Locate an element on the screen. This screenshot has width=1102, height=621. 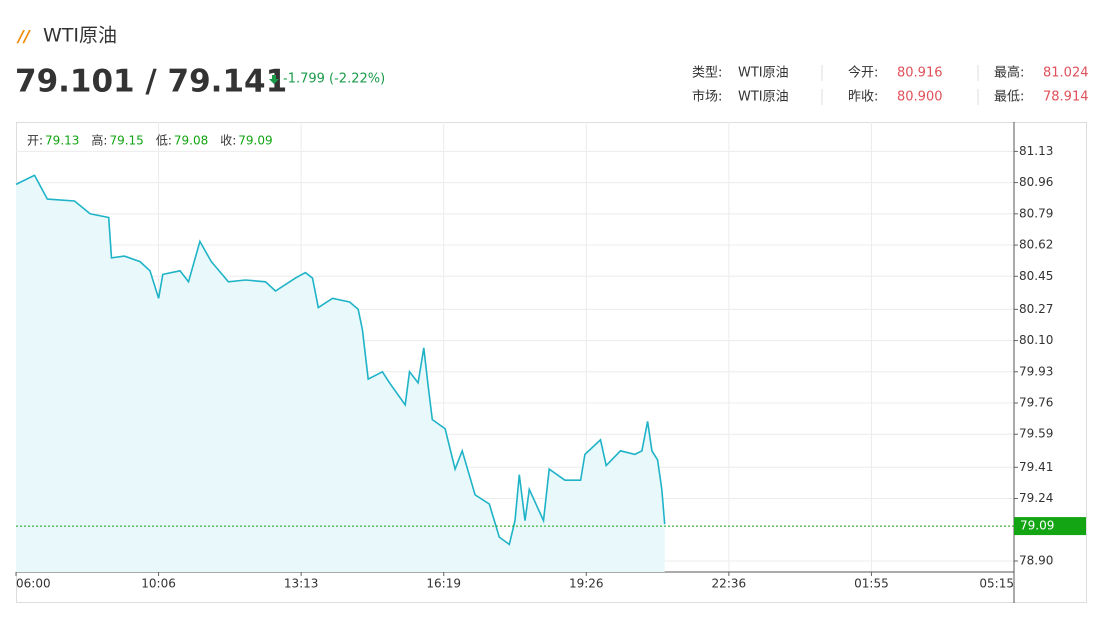
info-key: 今开: is located at coordinates (863, 73).